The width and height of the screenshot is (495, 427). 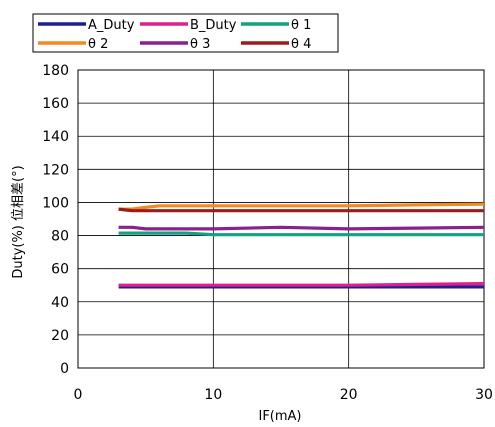 I want to click on legend-label-2: B_Duty, so click(x=213, y=25).